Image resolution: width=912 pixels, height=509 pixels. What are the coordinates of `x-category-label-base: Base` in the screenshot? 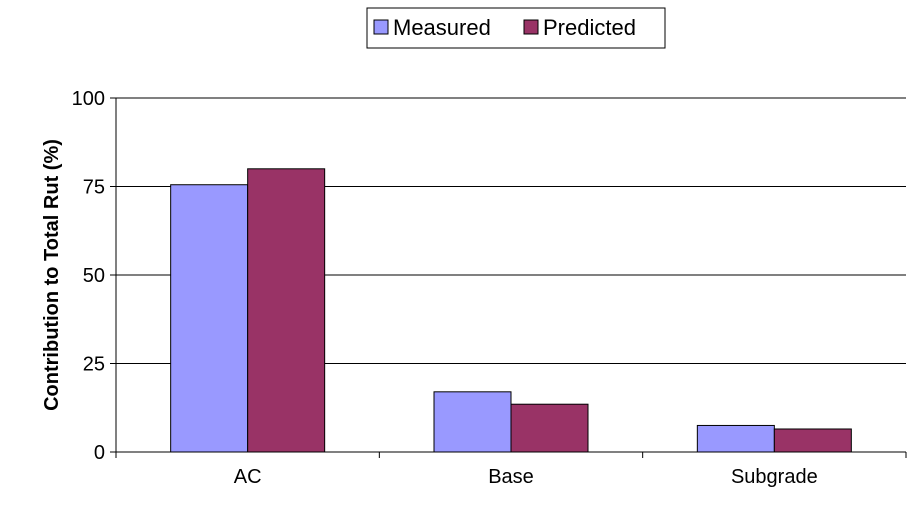 It's located at (511, 477).